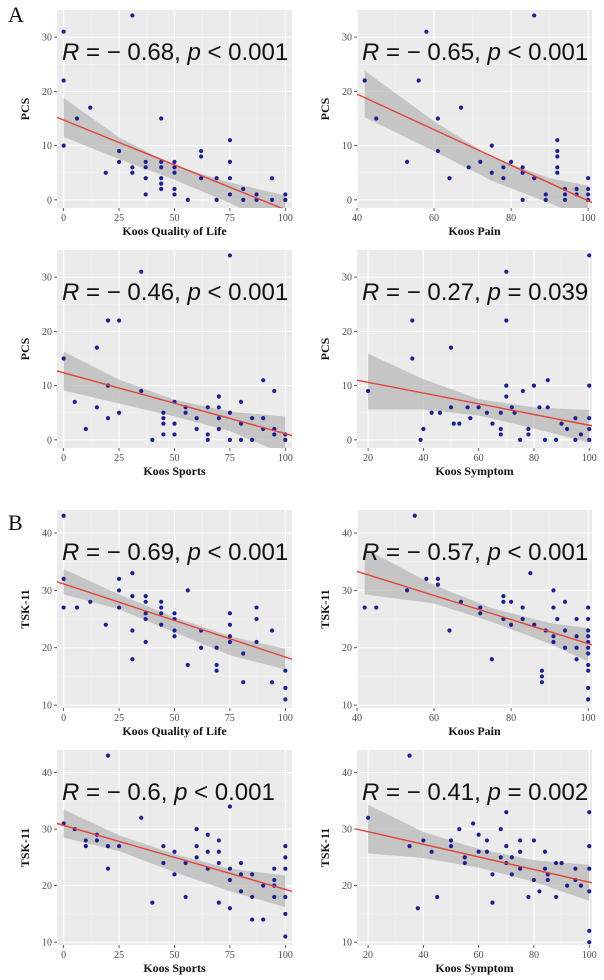  I want to click on y-tick-label: 30, so click(47, 591).